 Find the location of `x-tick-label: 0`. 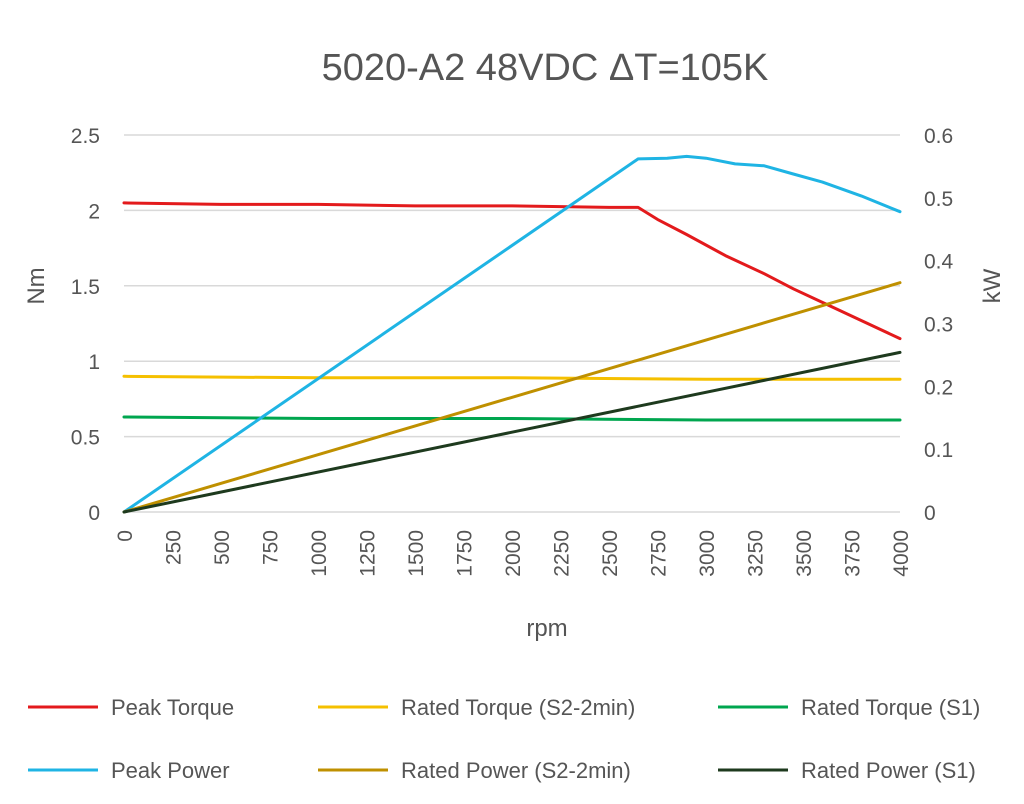

x-tick-label: 0 is located at coordinates (125, 536).